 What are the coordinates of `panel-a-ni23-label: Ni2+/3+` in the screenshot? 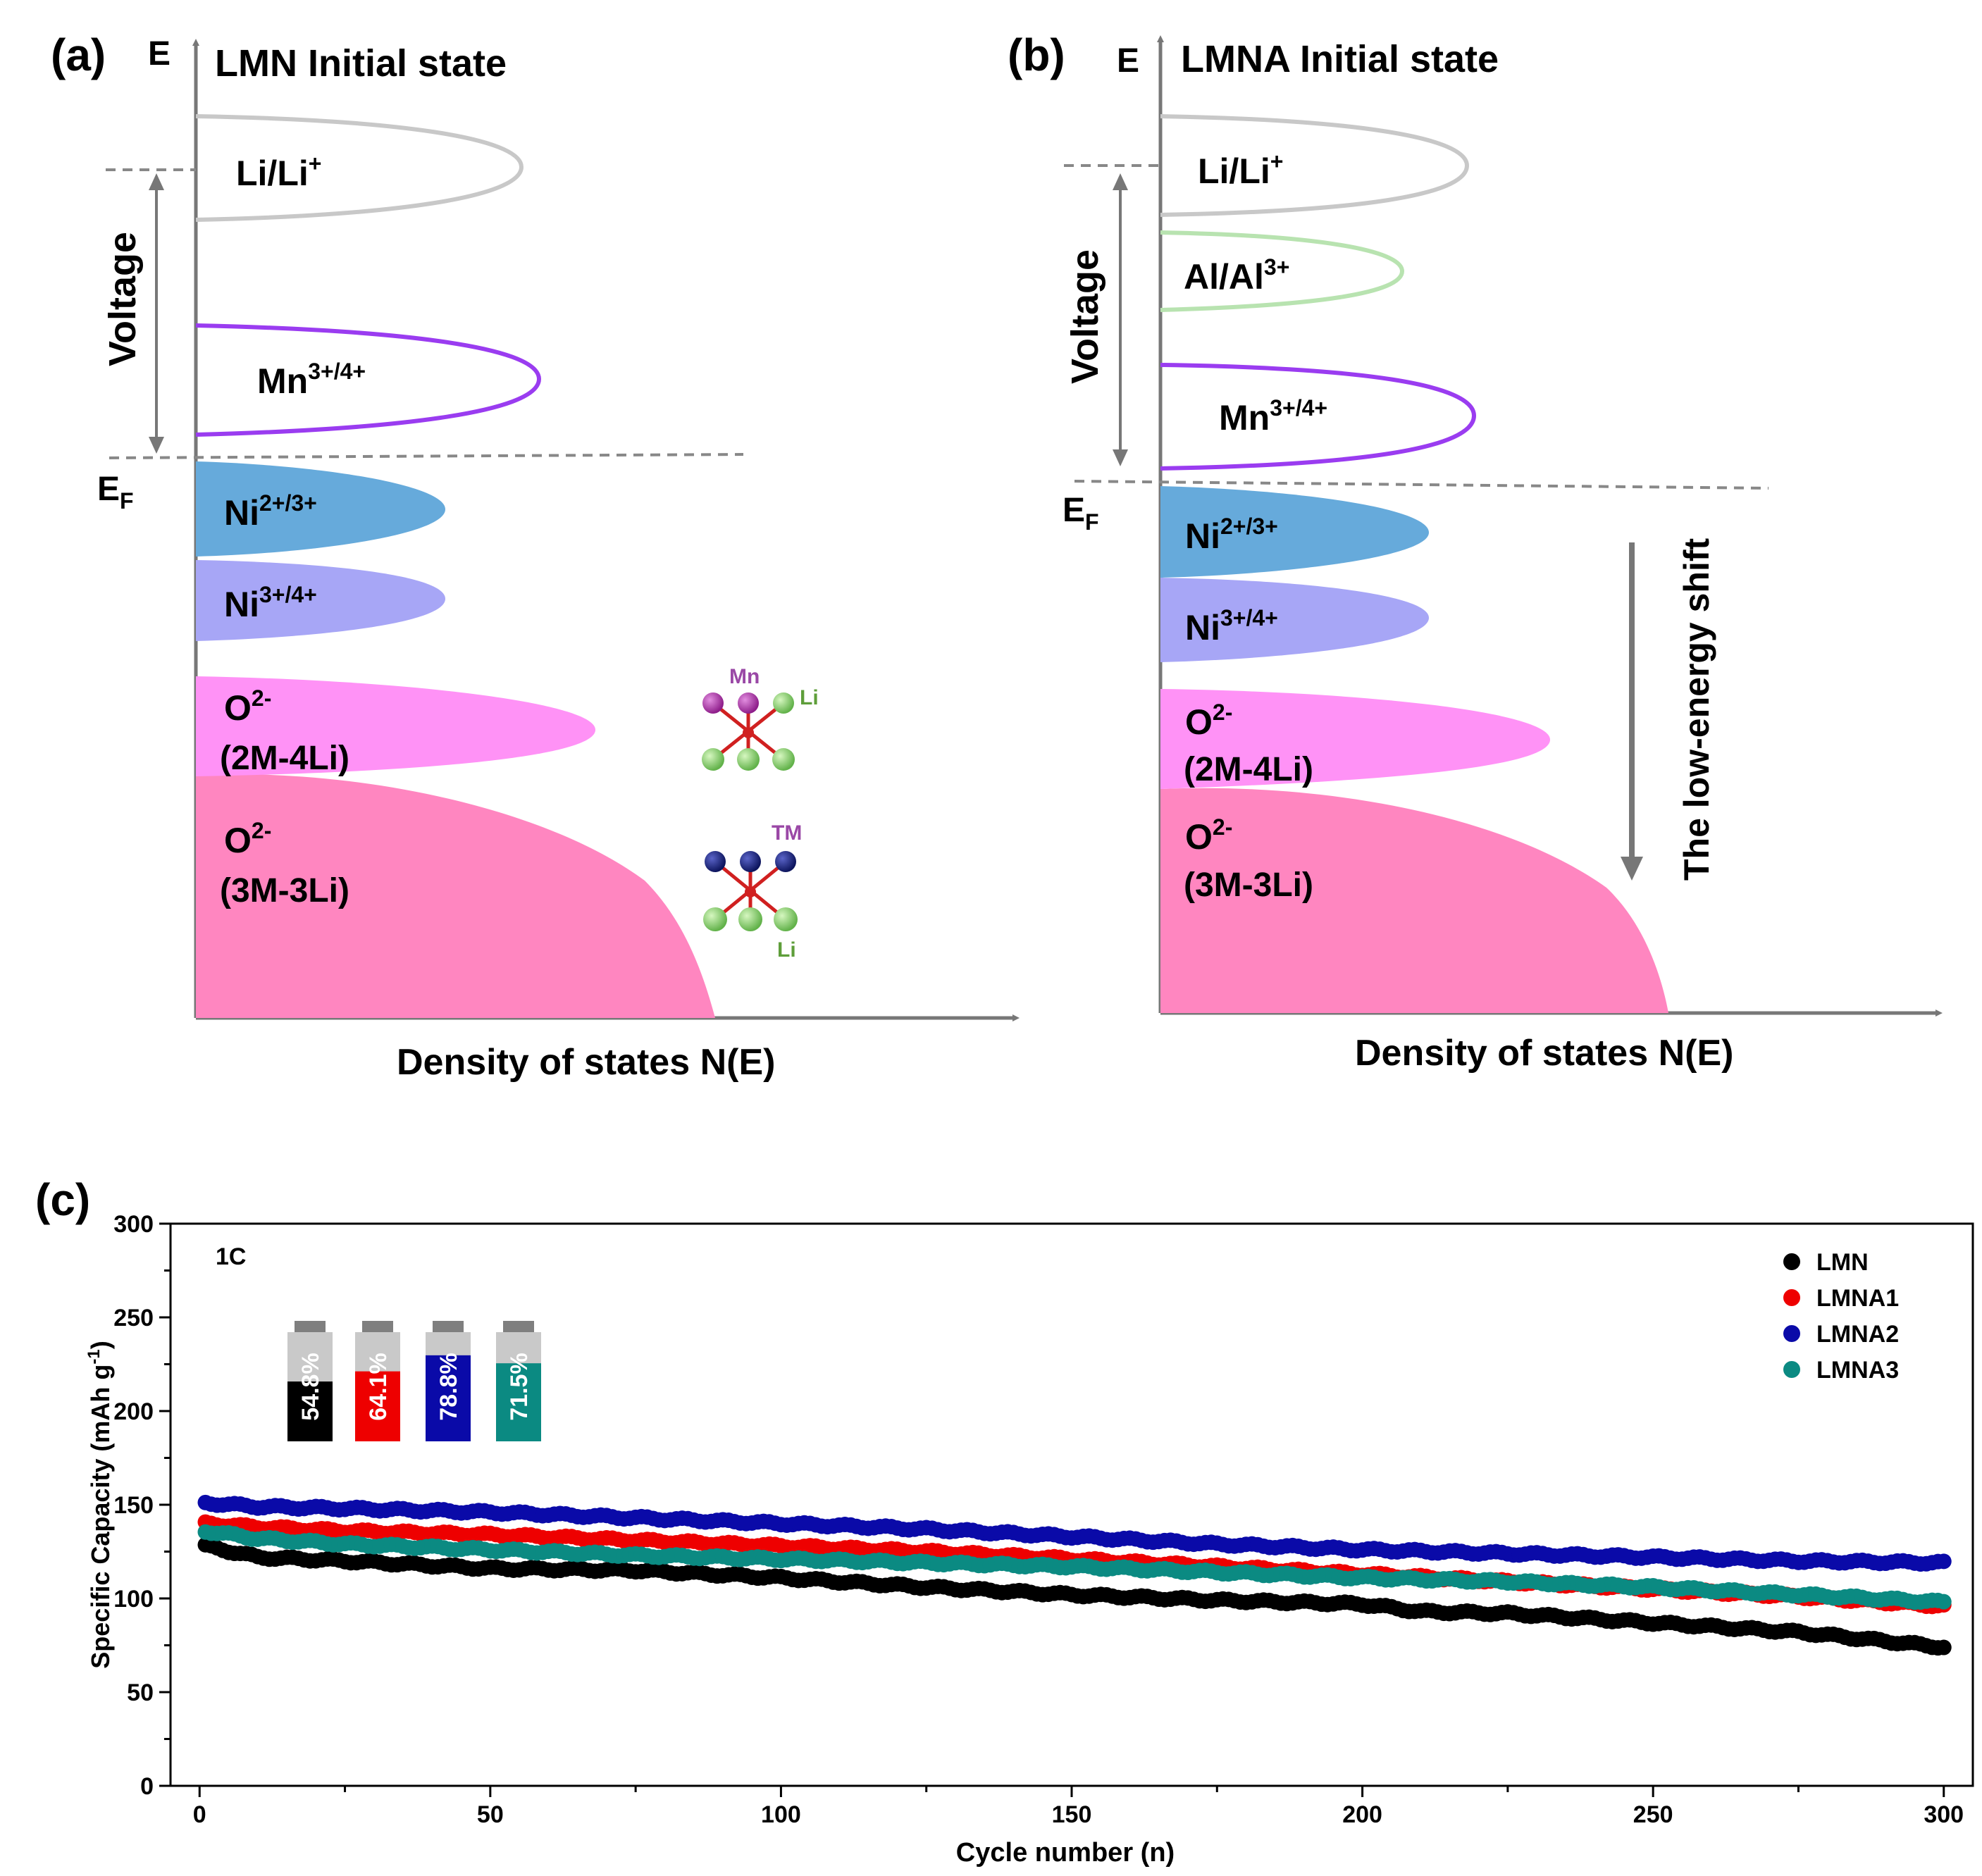 It's located at (270, 511).